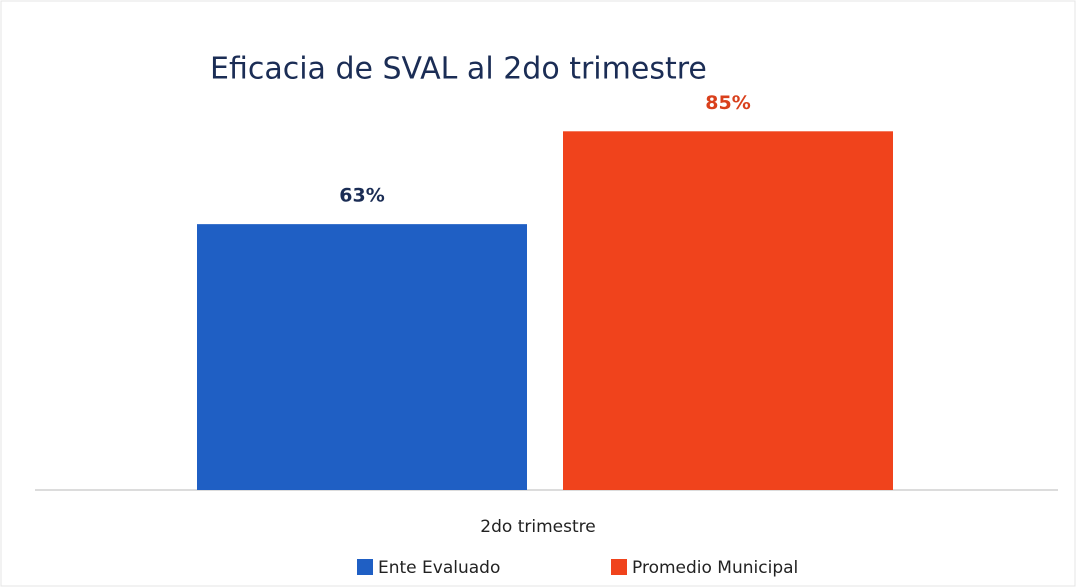 The height and width of the screenshot is (587, 1076). I want to click on data-label: 85%, so click(727, 103).